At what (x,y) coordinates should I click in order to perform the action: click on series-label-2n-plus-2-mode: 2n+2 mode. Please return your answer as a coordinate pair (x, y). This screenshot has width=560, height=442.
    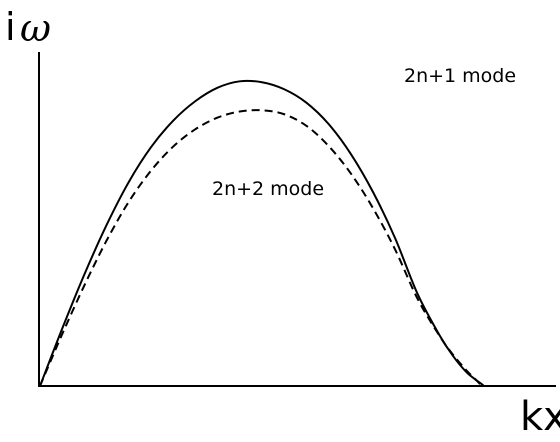
    Looking at the image, I should click on (268, 189).